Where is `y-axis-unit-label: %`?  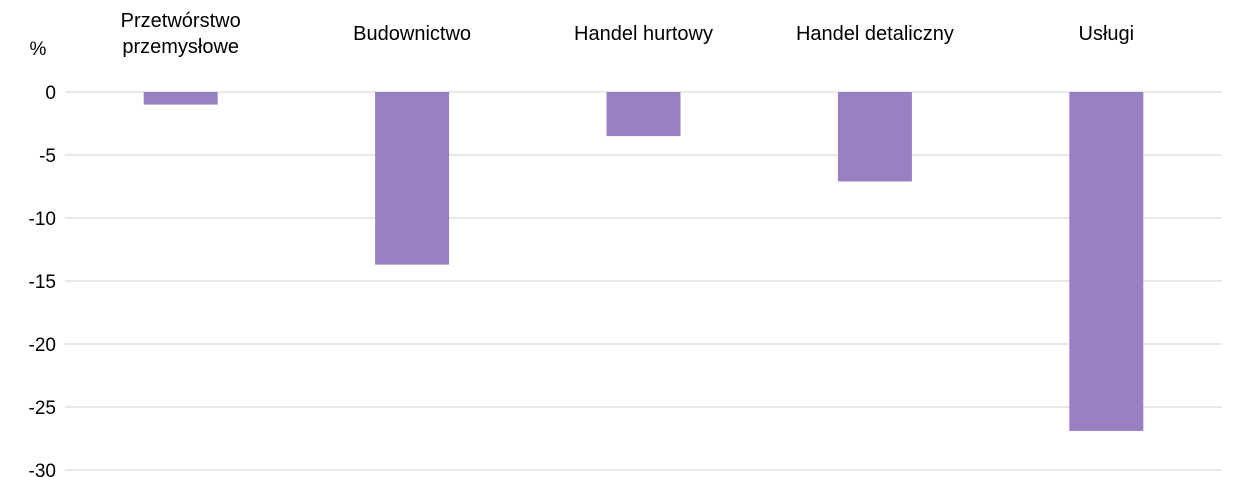
y-axis-unit-label: % is located at coordinates (38, 49).